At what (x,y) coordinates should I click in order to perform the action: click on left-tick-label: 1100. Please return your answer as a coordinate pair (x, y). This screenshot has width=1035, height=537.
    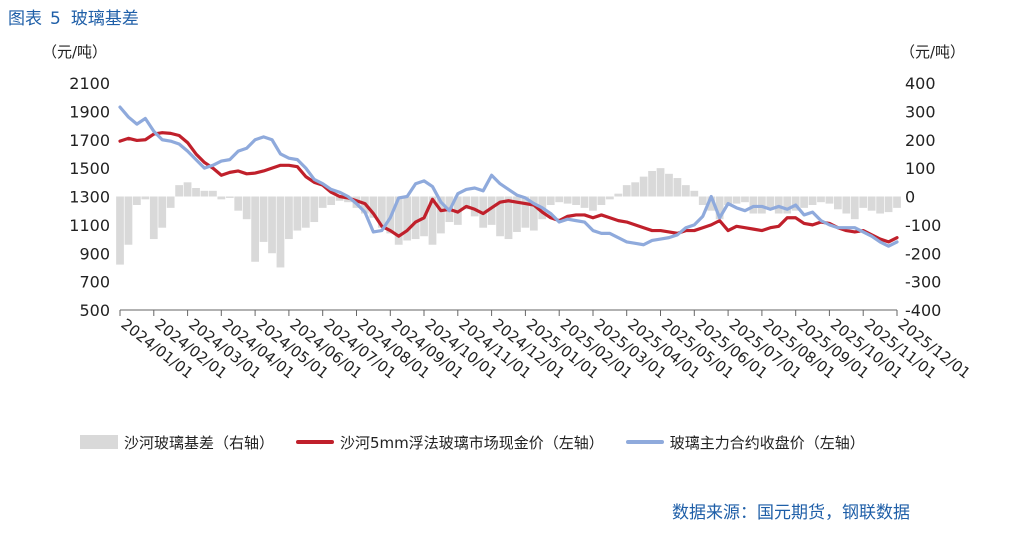
    Looking at the image, I should click on (89, 225).